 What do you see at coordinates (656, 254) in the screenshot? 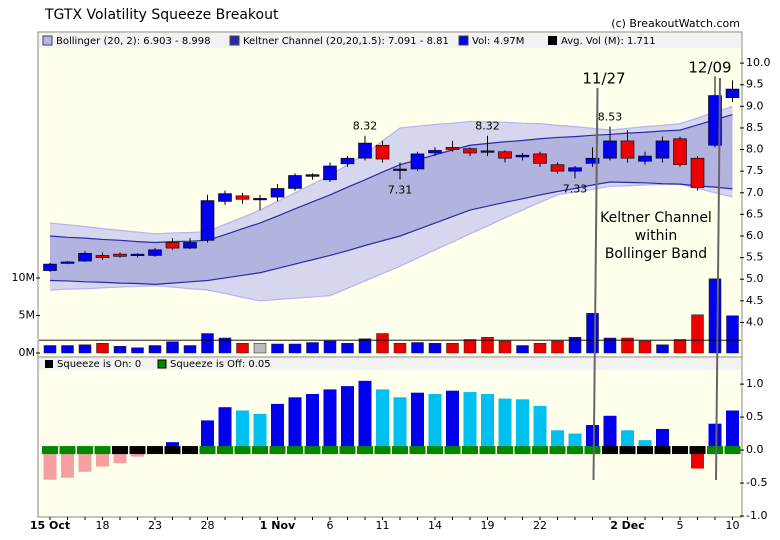
I see `annotation: Bollinger Band` at bounding box center [656, 254].